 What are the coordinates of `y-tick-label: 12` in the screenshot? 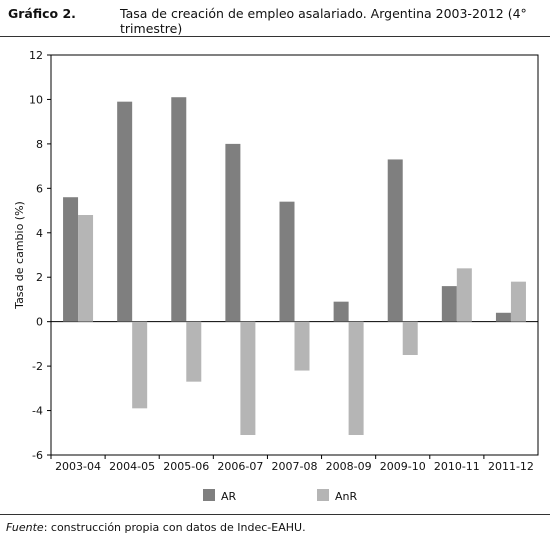 It's located at (36, 55).